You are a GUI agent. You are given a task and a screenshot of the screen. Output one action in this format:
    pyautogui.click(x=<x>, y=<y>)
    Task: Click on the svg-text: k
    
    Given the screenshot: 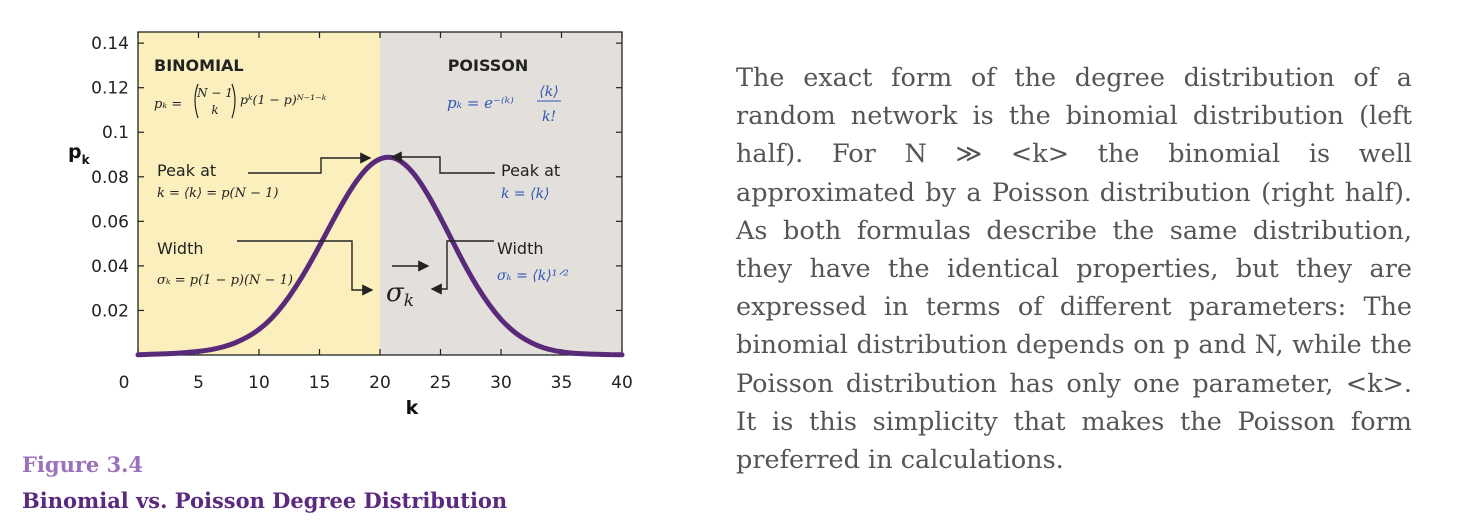 What is the action you would take?
    pyautogui.click(x=214, y=110)
    